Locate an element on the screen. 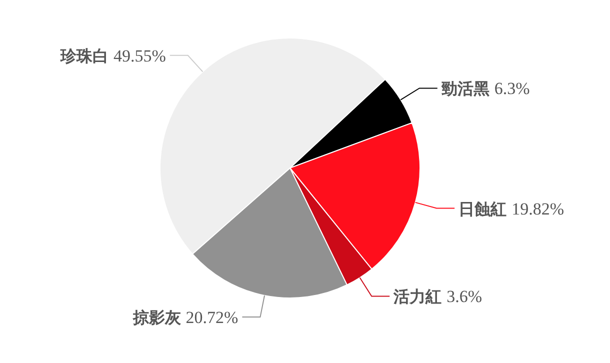 Image resolution: width=610 pixels, height=363 pixels. slice-label: 掠影灰 is located at coordinates (157, 318).